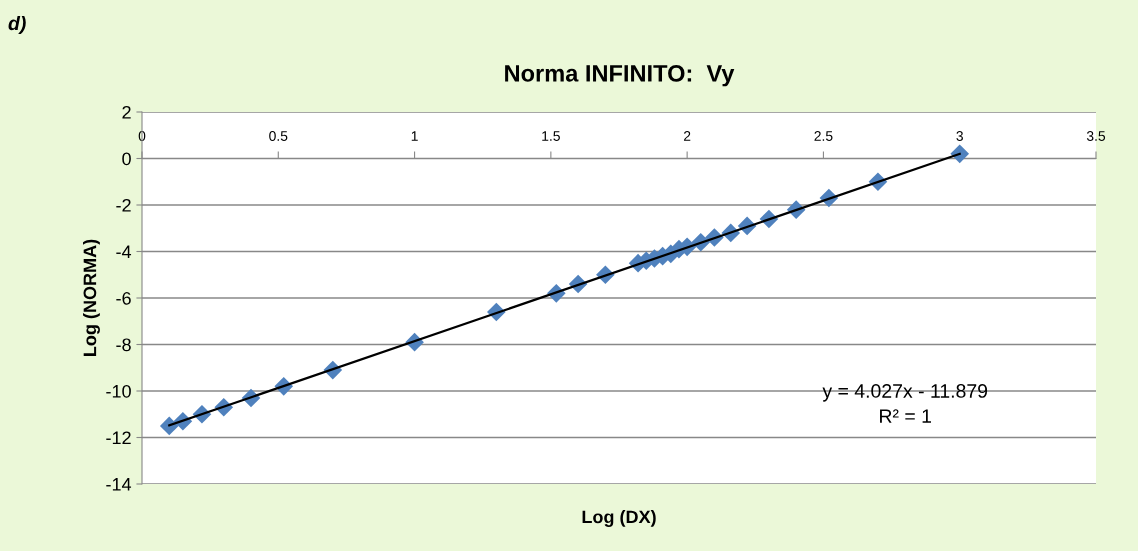  Describe the element at coordinates (620, 75) in the screenshot. I see `chart-title: Norma INFINITO: Vy` at that location.